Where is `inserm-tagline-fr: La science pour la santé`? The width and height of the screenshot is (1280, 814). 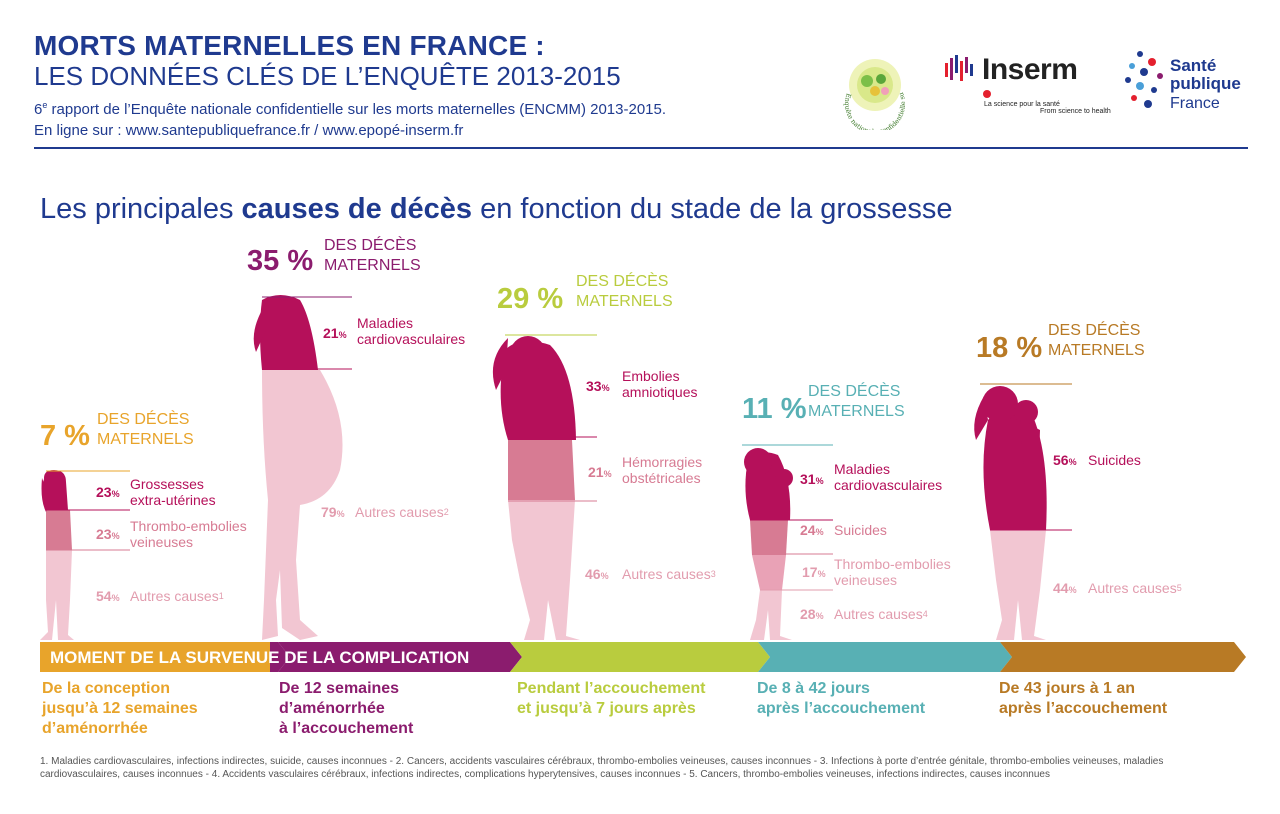
inserm-tagline-fr: La science pour la santé is located at coordinates (1022, 104).